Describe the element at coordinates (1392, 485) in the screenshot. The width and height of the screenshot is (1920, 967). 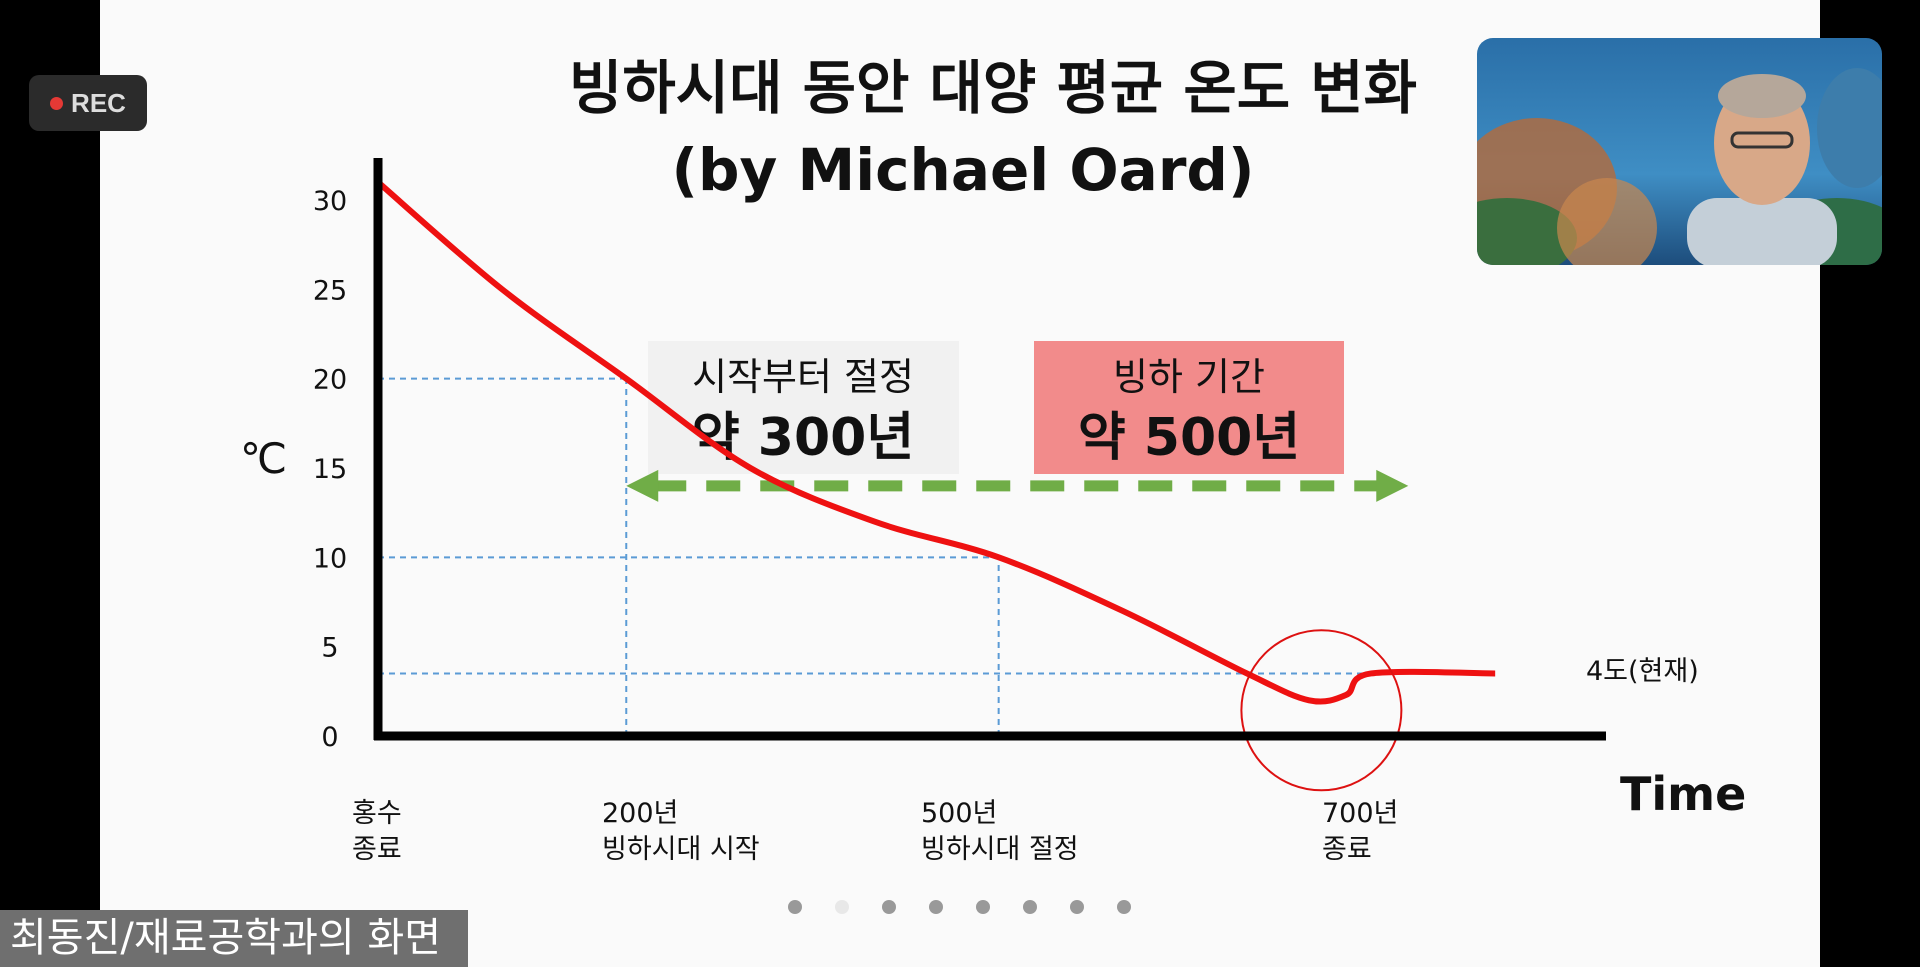
I see `span-arrow-head-right` at that location.